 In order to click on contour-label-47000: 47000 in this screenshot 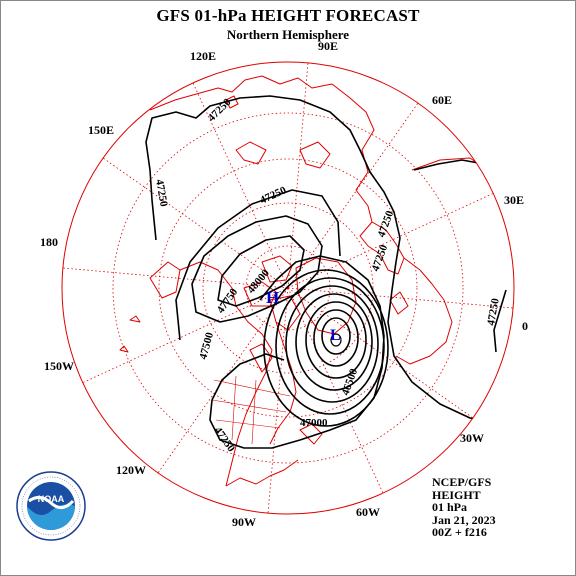, I will do `click(314, 423)`.